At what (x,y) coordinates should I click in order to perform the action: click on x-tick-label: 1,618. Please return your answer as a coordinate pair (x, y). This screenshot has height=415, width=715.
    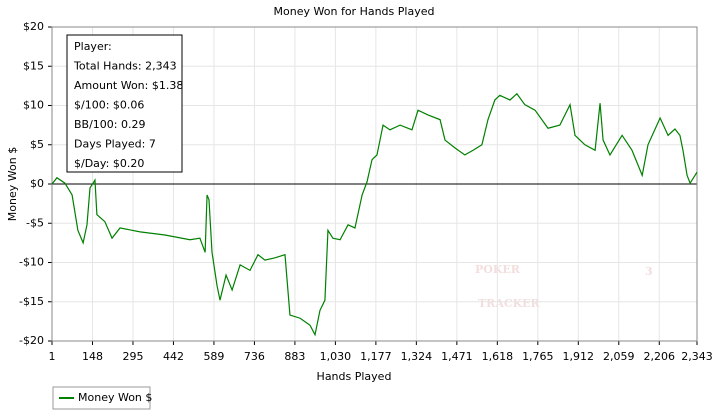
    Looking at the image, I should click on (498, 356).